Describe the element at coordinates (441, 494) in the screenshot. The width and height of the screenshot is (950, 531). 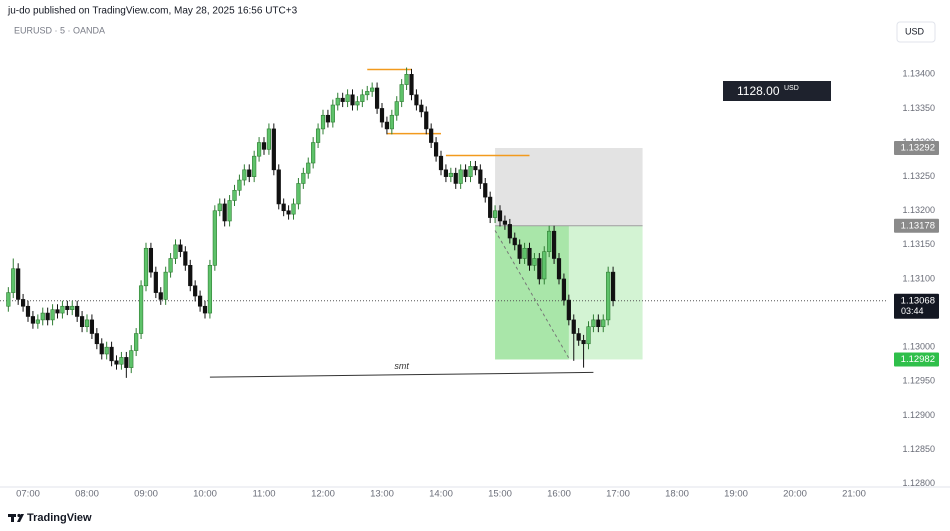
I see `x-tick-label: 14:00` at that location.